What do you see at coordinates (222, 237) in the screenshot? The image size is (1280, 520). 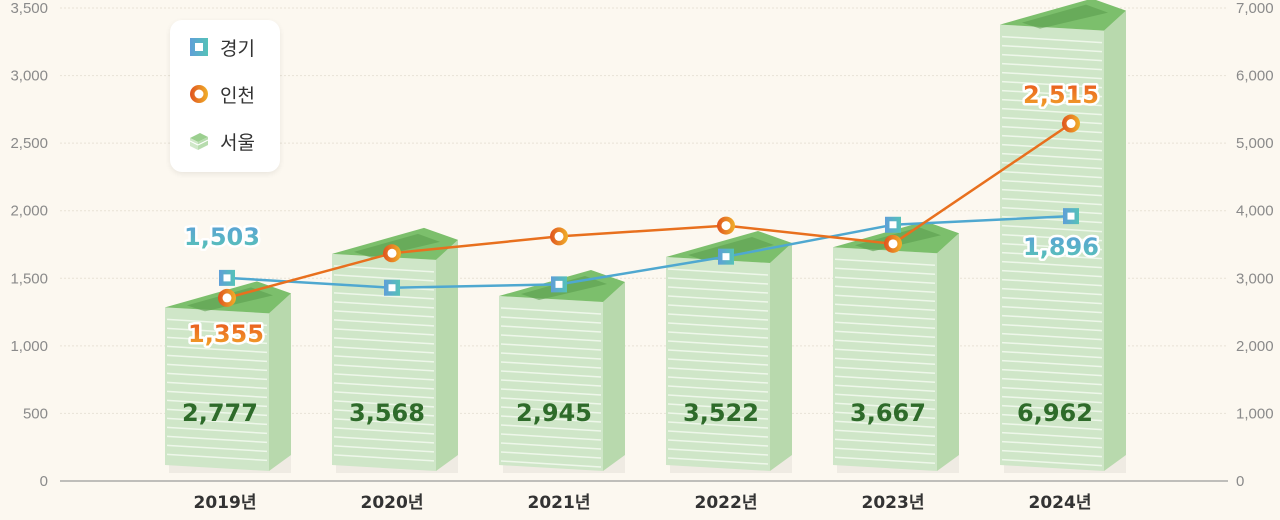 I see `point-value-label: 1,503` at bounding box center [222, 237].